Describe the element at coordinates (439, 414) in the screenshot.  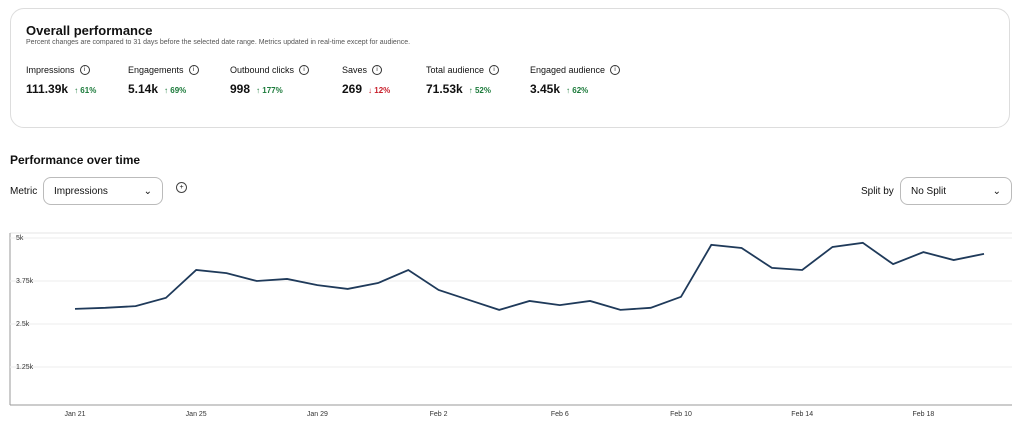
I see `x-tick-label: Feb 2` at that location.